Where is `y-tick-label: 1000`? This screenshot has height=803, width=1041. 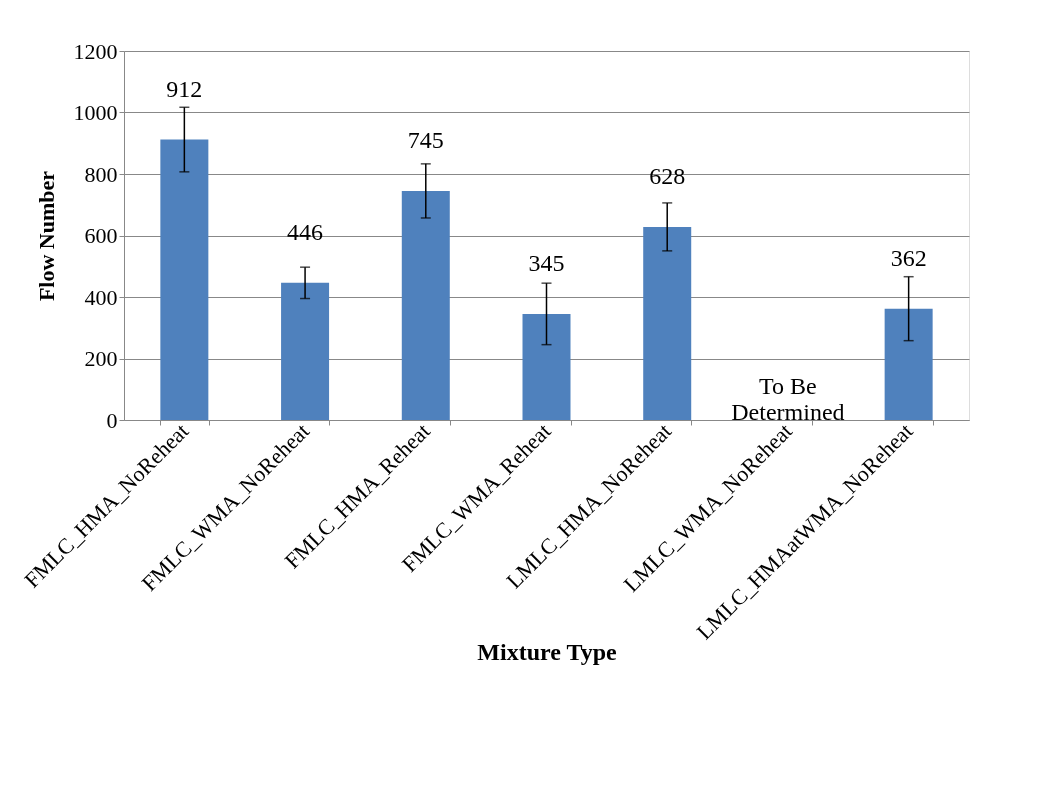
y-tick-label: 1000 is located at coordinates (95, 112).